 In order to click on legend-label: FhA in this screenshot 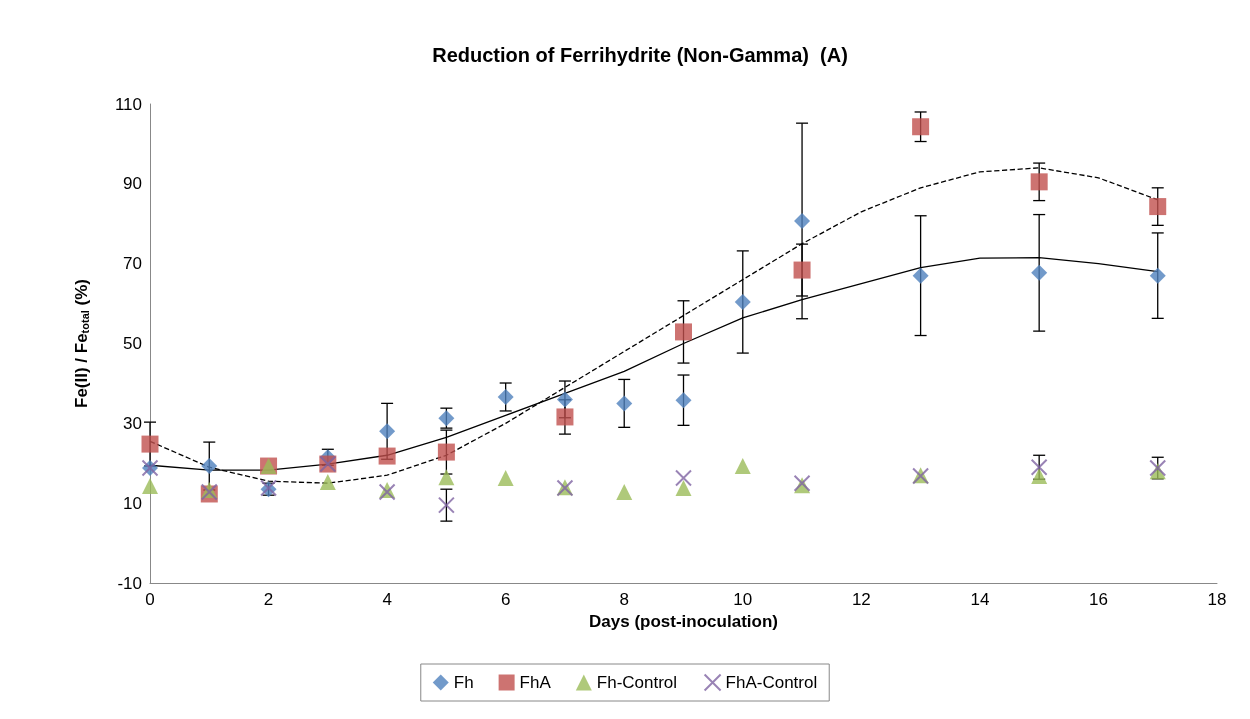, I will do `click(535, 682)`.